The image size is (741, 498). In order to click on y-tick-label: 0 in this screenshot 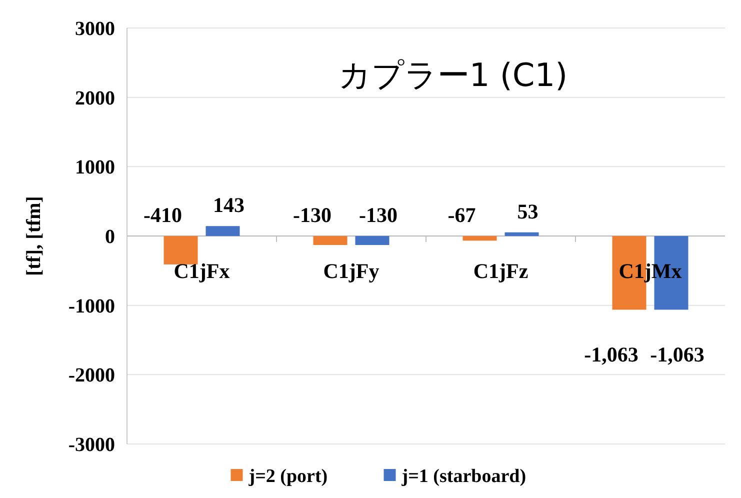, I will do `click(110, 237)`.